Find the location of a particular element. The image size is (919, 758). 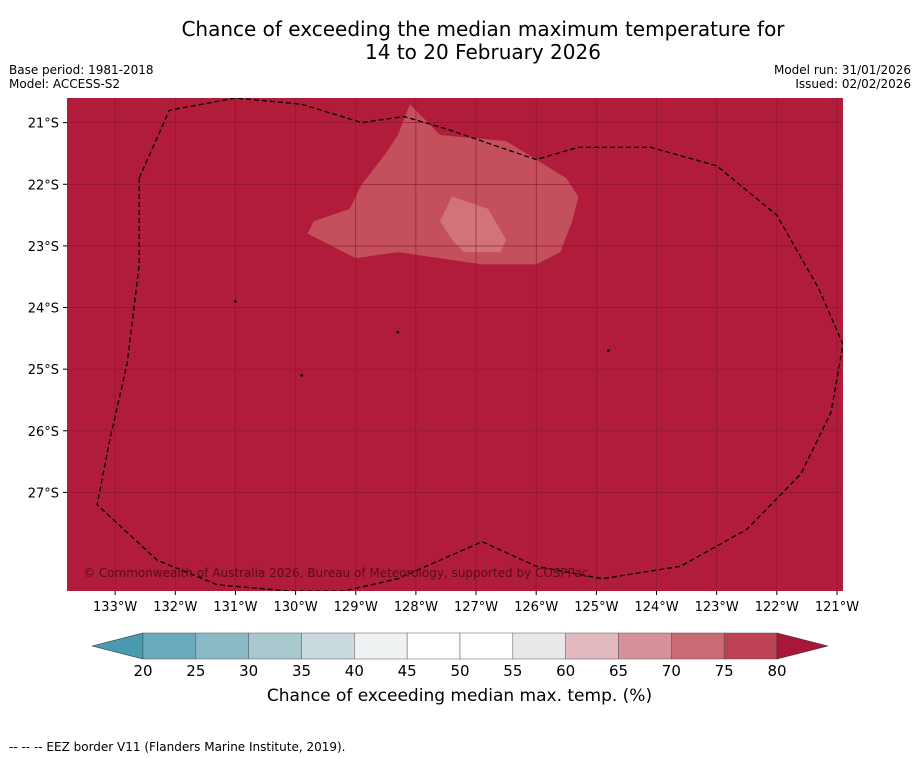

colorbar-tick-label: 55 is located at coordinates (512, 671).